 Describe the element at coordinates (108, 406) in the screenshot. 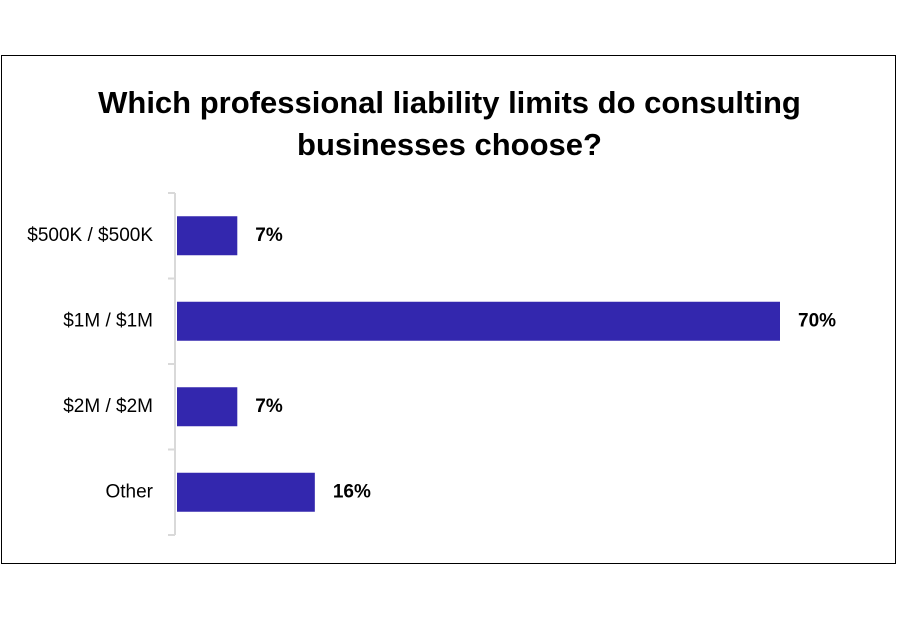

I see `category-label: $2M / $2M` at that location.